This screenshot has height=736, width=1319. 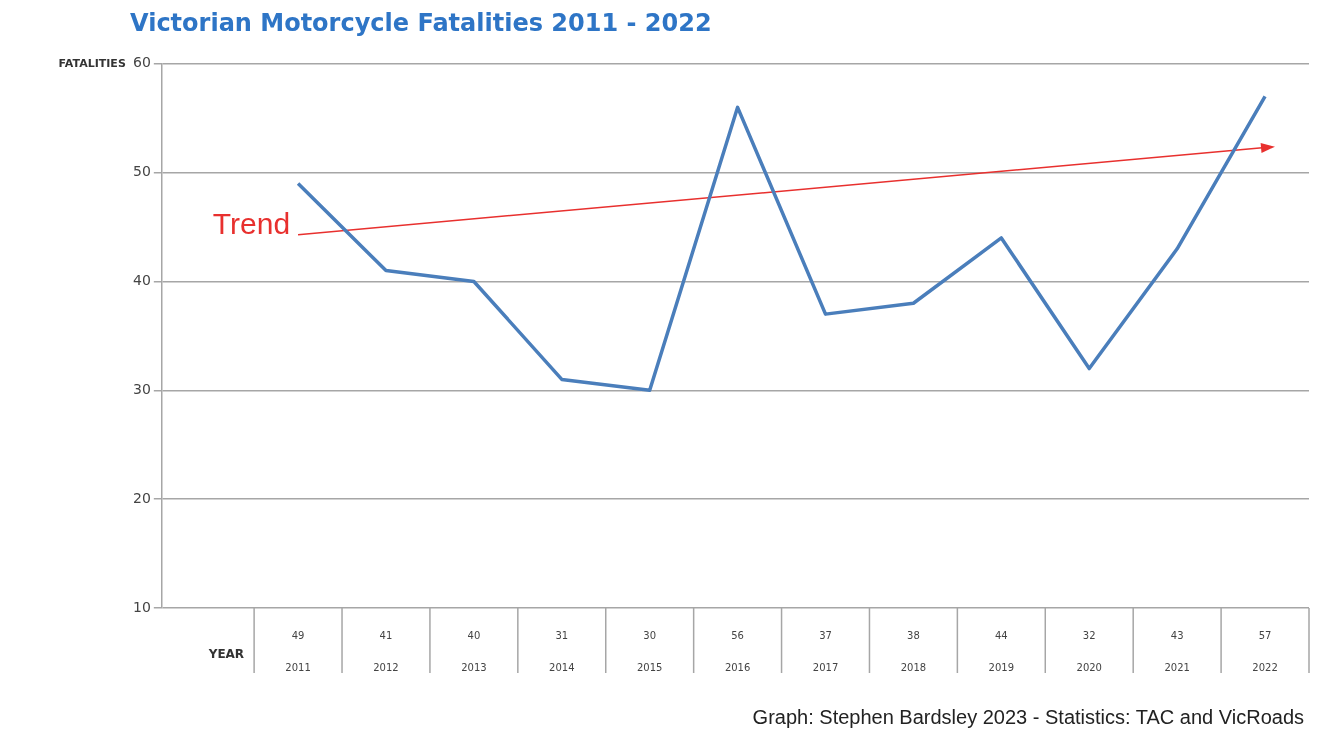 I want to click on y-axis-title: FATALITIES, so click(x=92, y=63).